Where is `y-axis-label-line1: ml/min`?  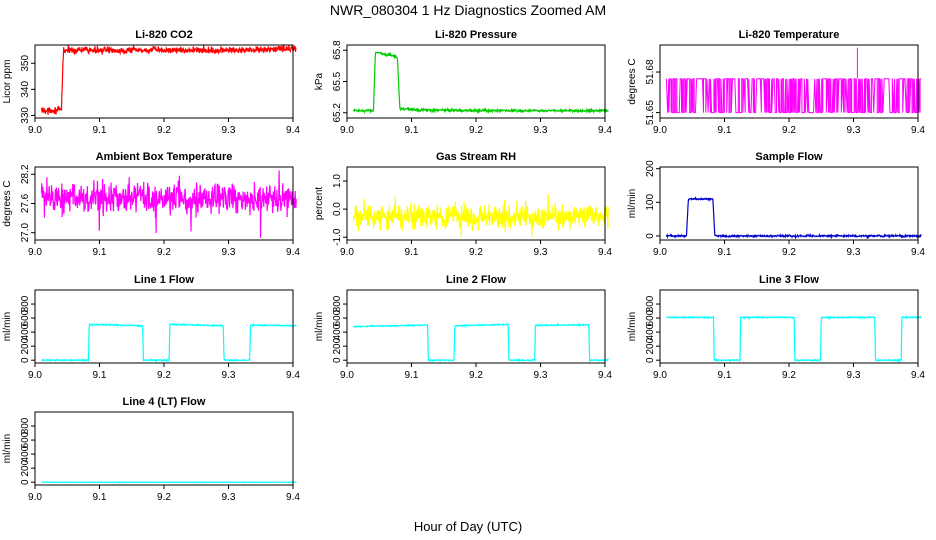 y-axis-label-line1: ml/min is located at coordinates (7, 326).